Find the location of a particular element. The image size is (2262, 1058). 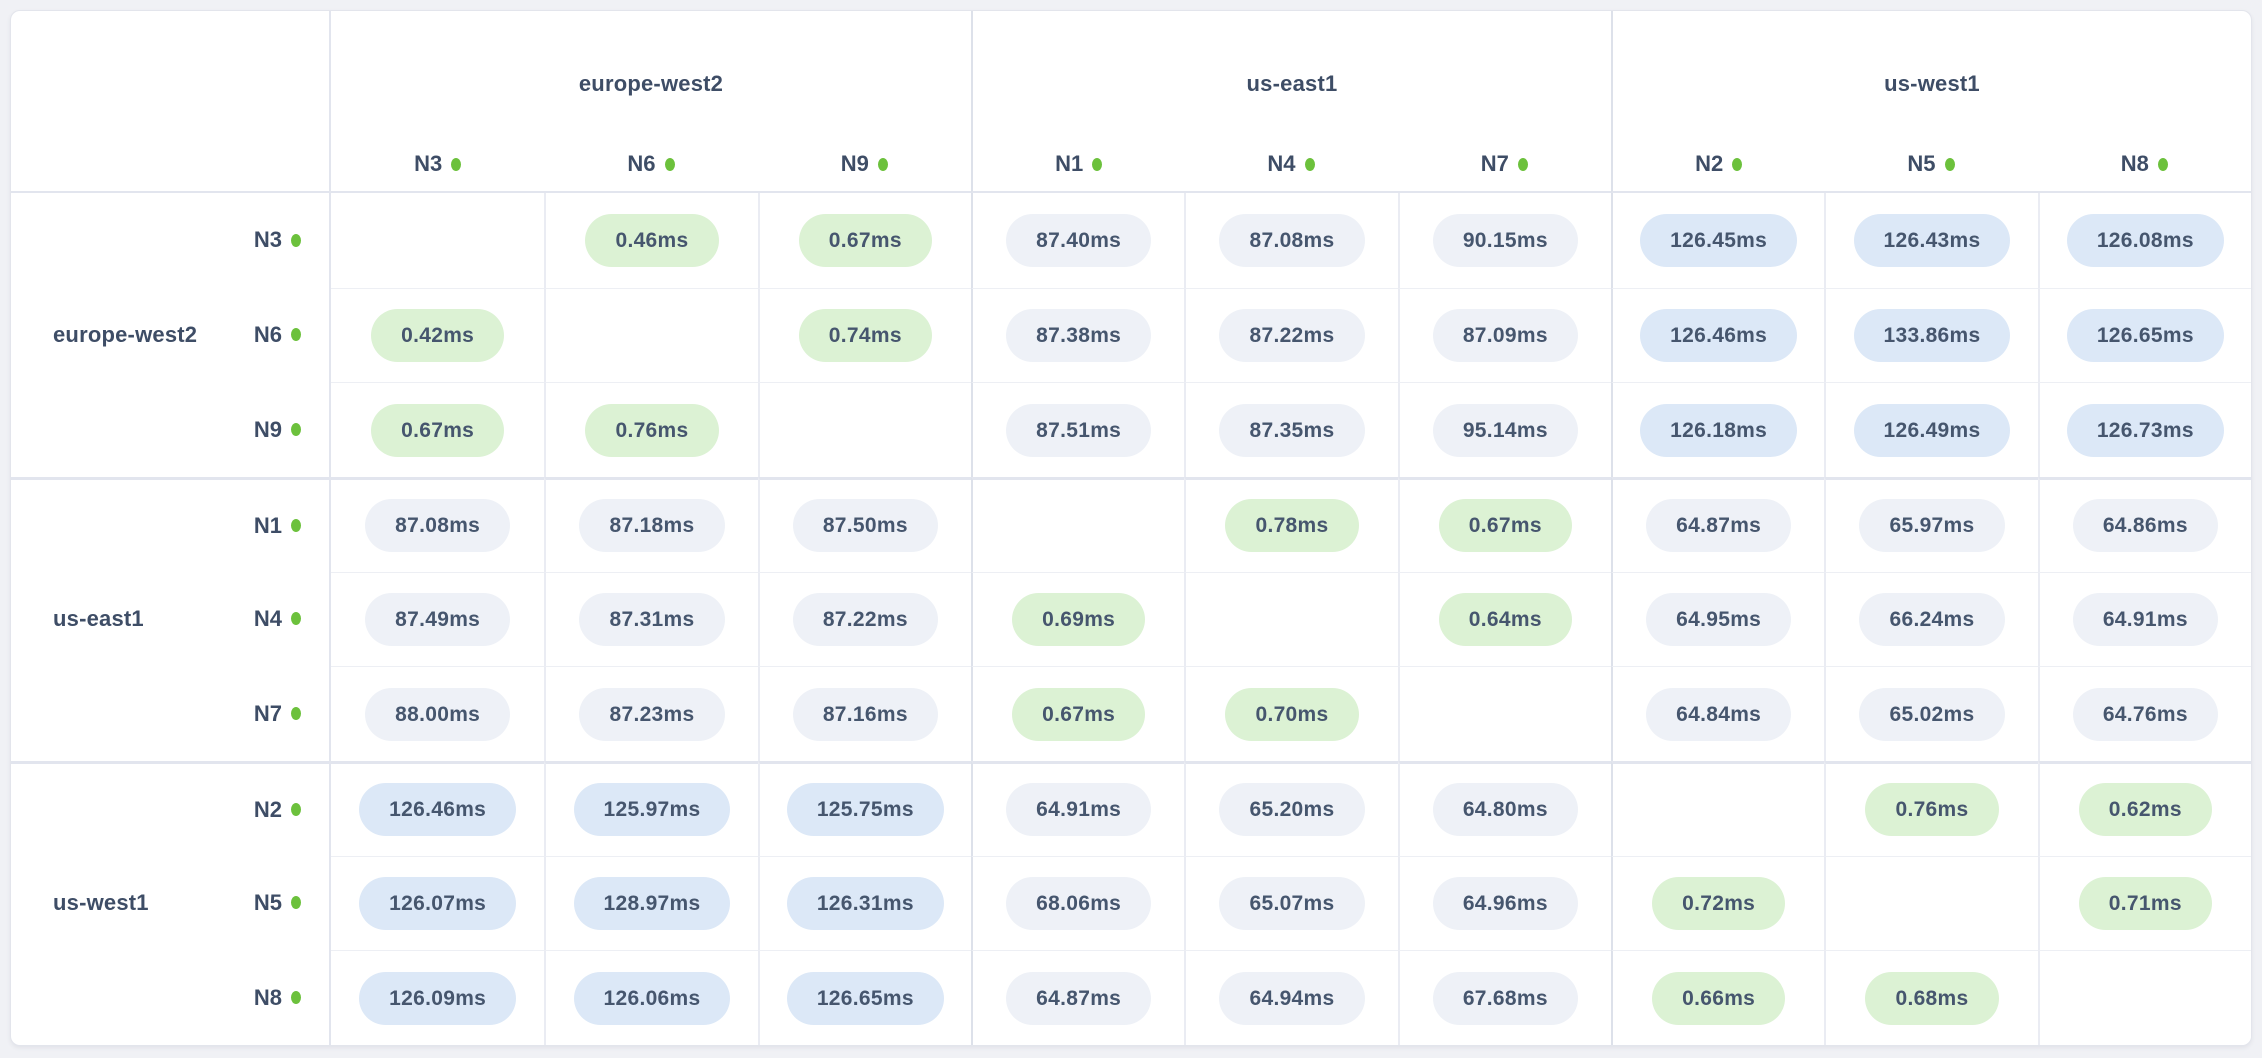

latency-pill: 128.97ms is located at coordinates (652, 903).